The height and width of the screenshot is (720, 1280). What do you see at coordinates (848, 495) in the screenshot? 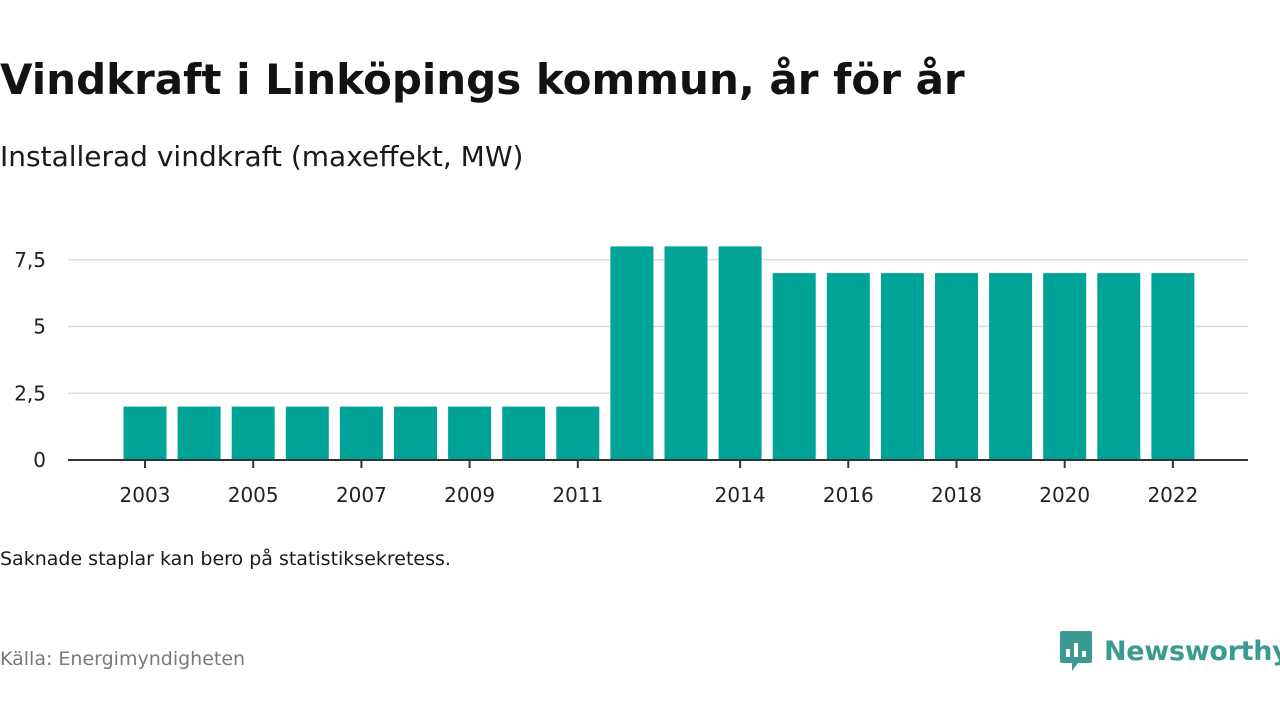
I see `x-tick-label: 2016` at bounding box center [848, 495].